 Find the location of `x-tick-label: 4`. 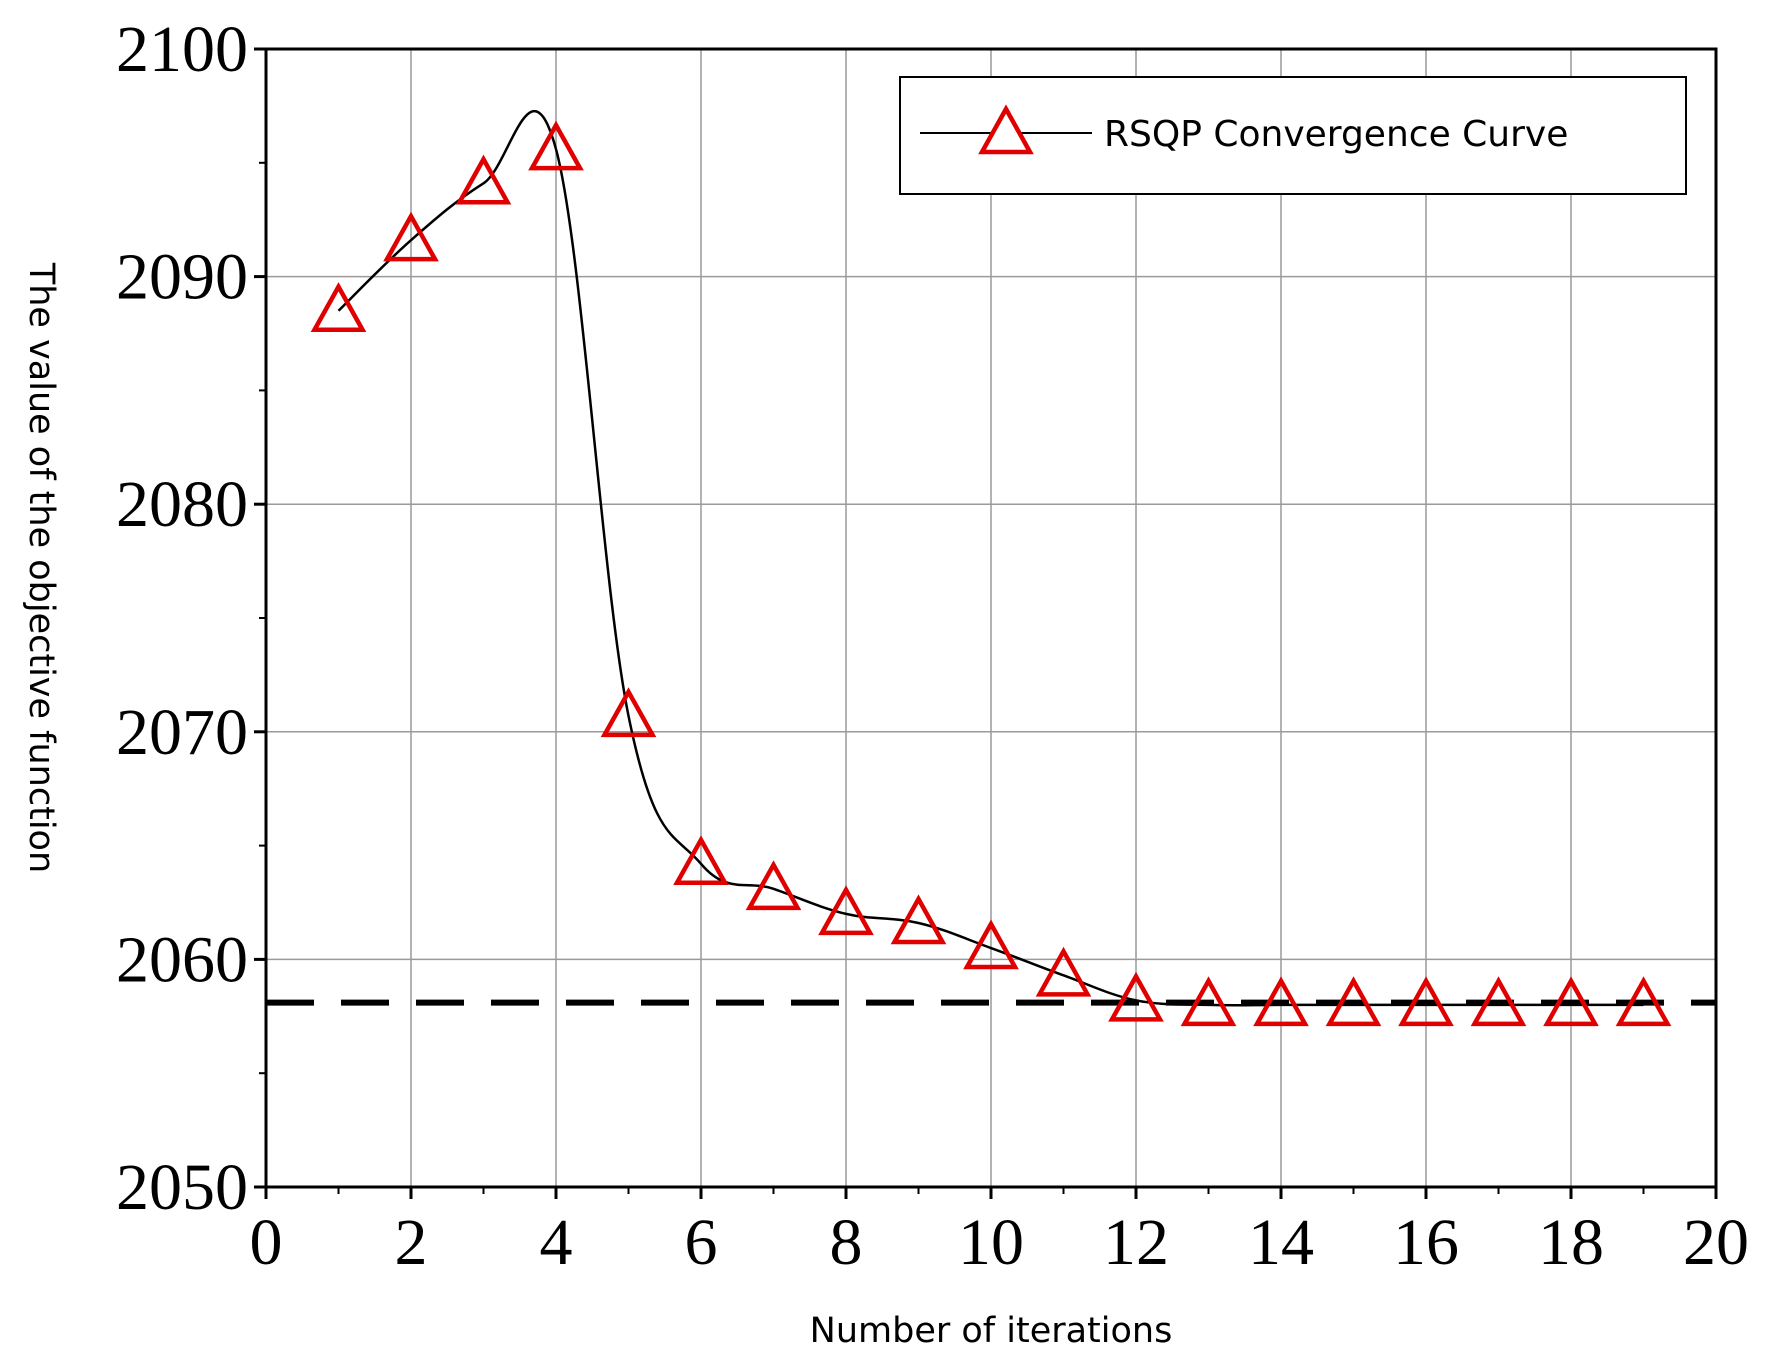

x-tick-label: 4 is located at coordinates (556, 1242).